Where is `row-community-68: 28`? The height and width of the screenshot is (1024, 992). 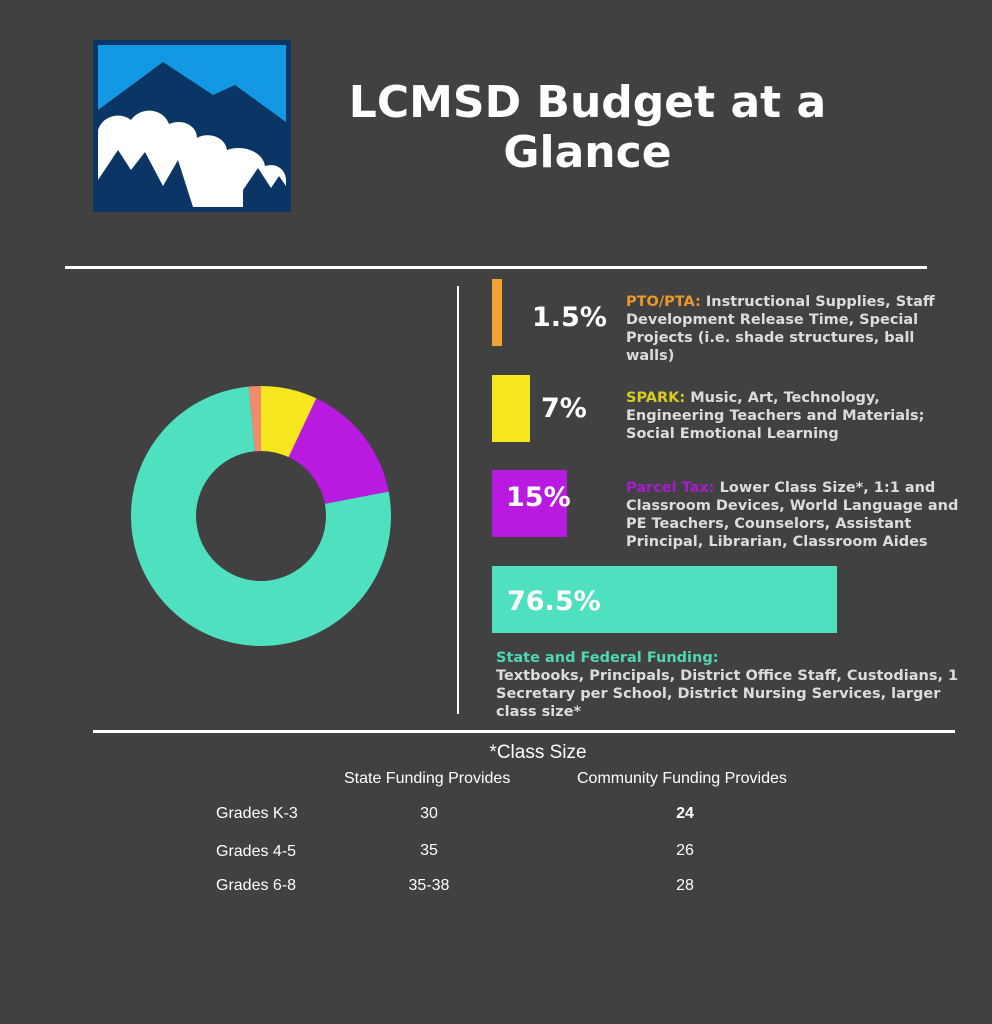 row-community-68: 28 is located at coordinates (685, 885).